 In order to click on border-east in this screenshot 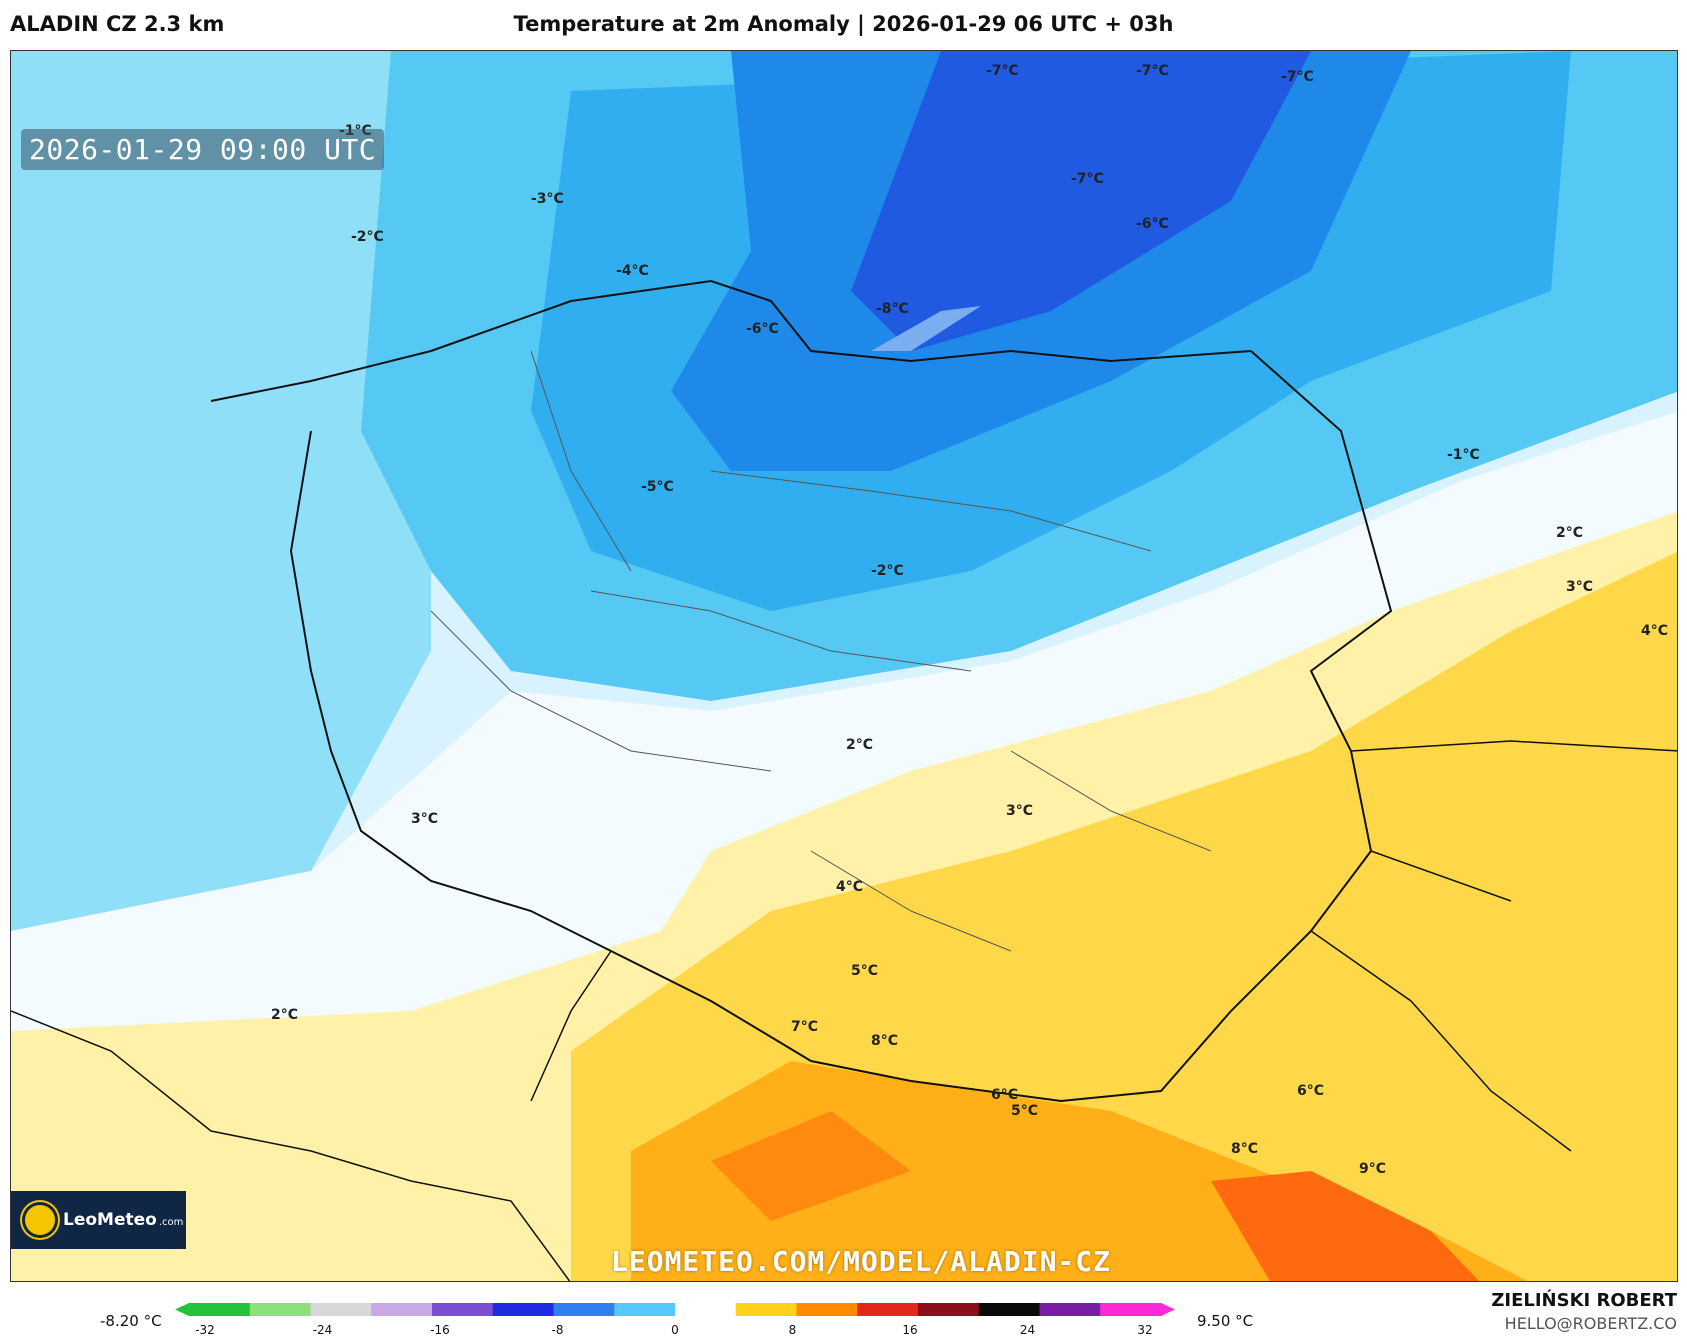, I will do `click(1493, 946)`.